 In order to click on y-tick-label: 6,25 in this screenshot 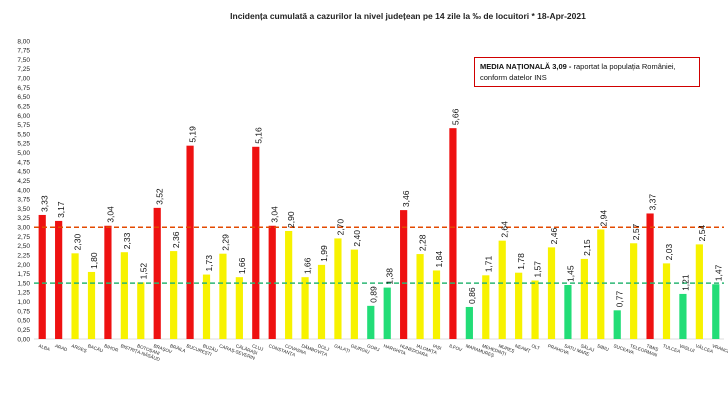, I will do `click(23, 106)`.